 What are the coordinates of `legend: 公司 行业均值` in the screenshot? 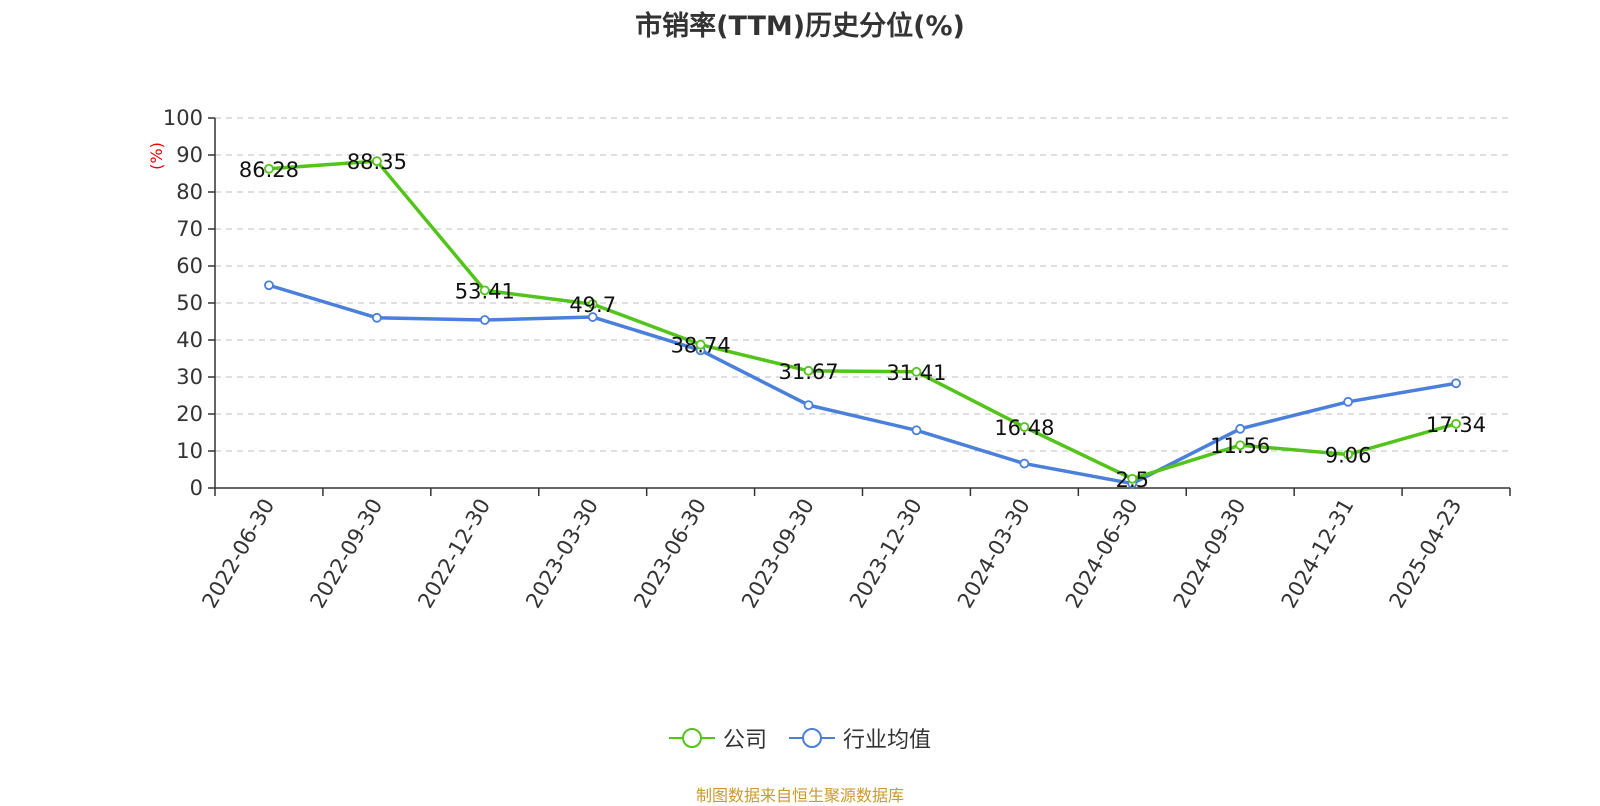 It's located at (800, 738).